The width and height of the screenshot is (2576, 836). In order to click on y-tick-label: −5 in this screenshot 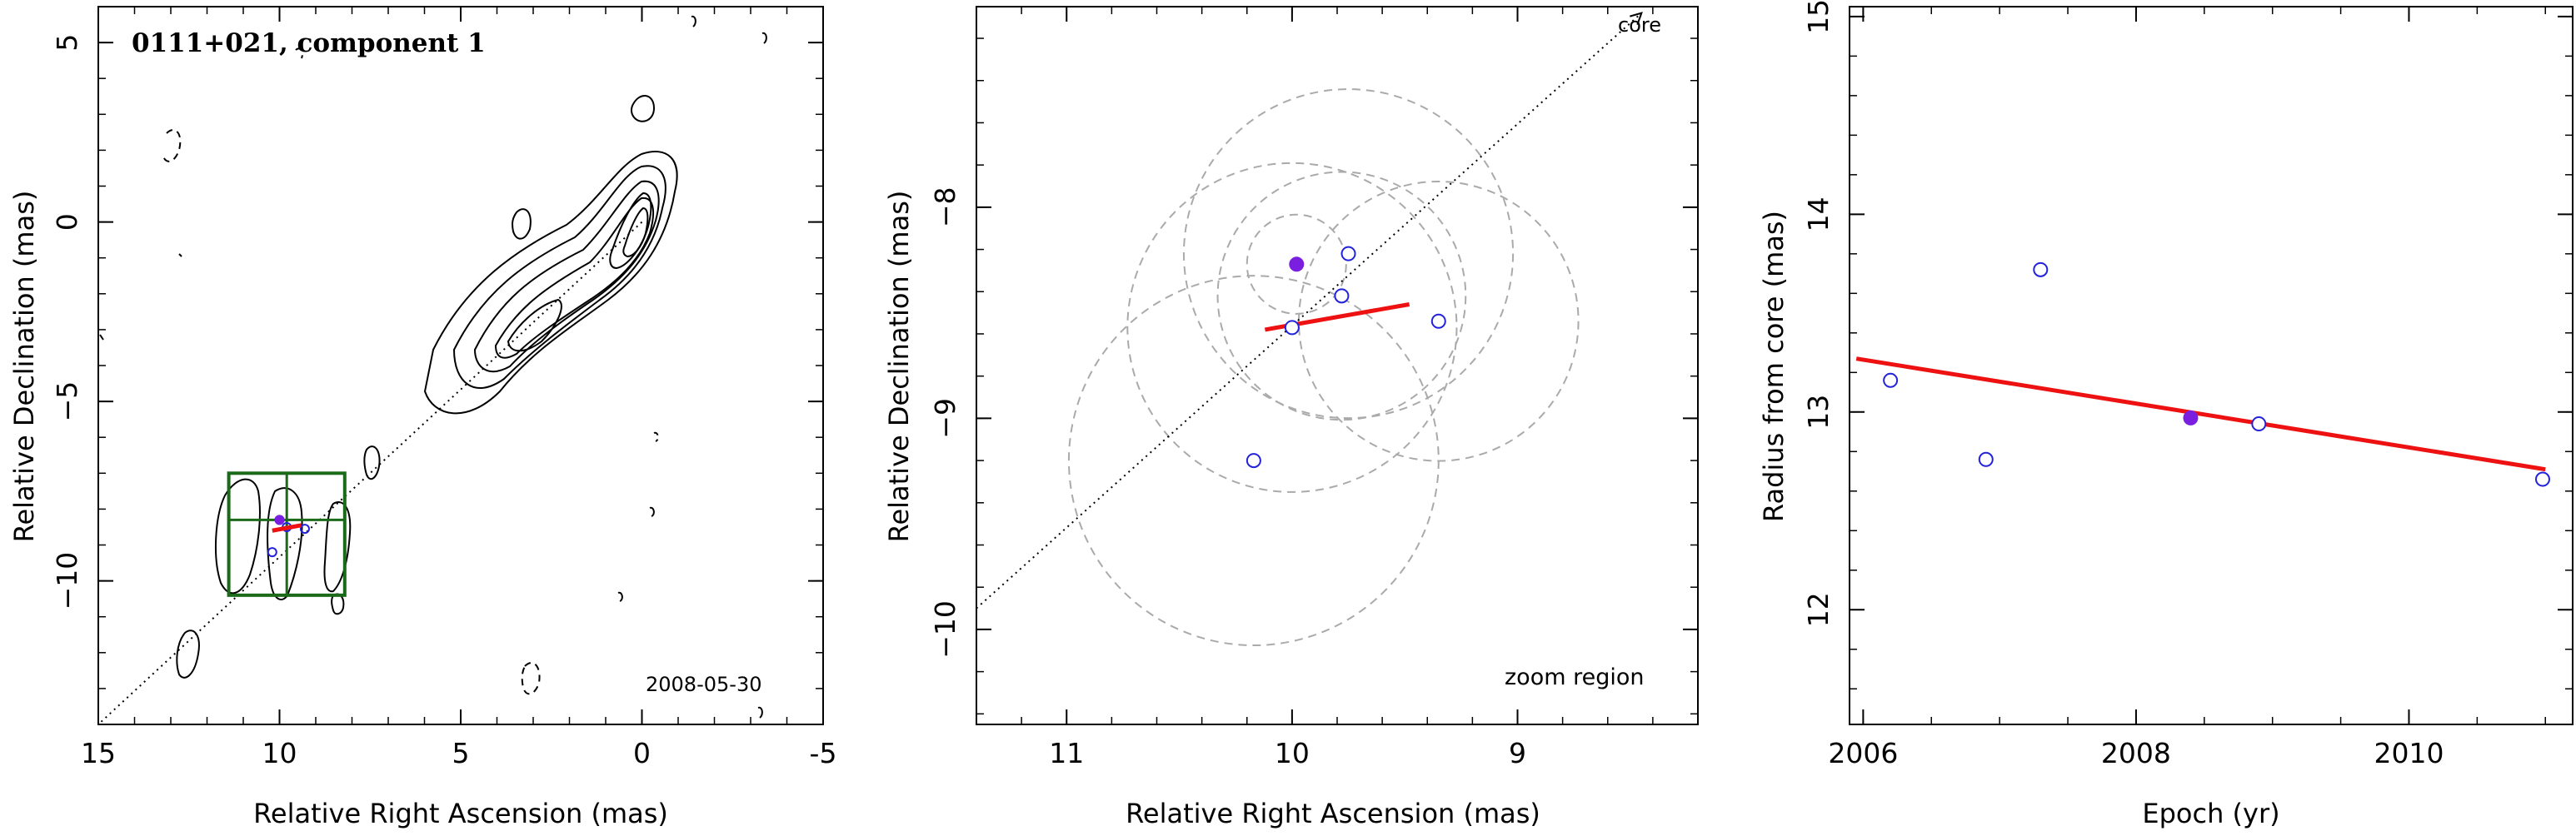, I will do `click(67, 401)`.